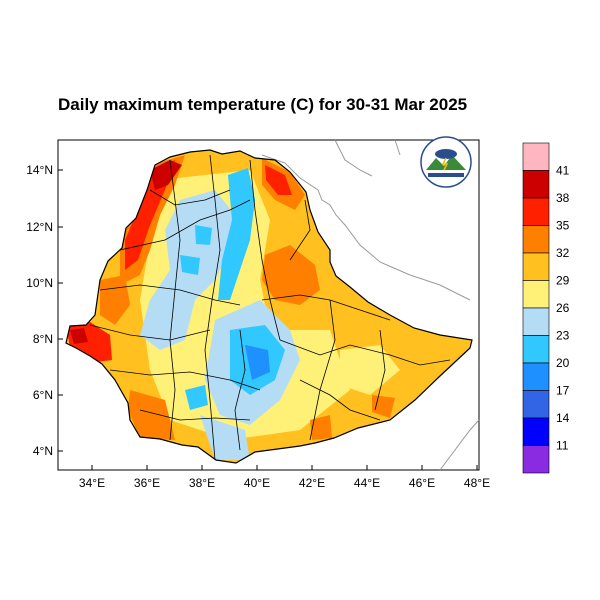 The image size is (600, 600). I want to click on logo-cloud-icon, so click(446, 154).